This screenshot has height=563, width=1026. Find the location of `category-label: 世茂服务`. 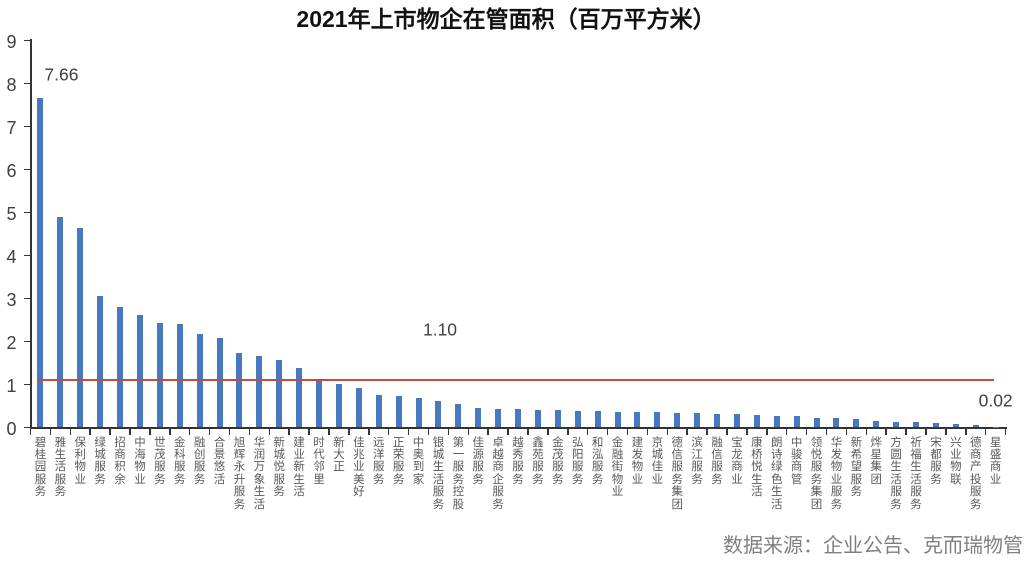

category-label: 世茂服务 is located at coordinates (160, 461).